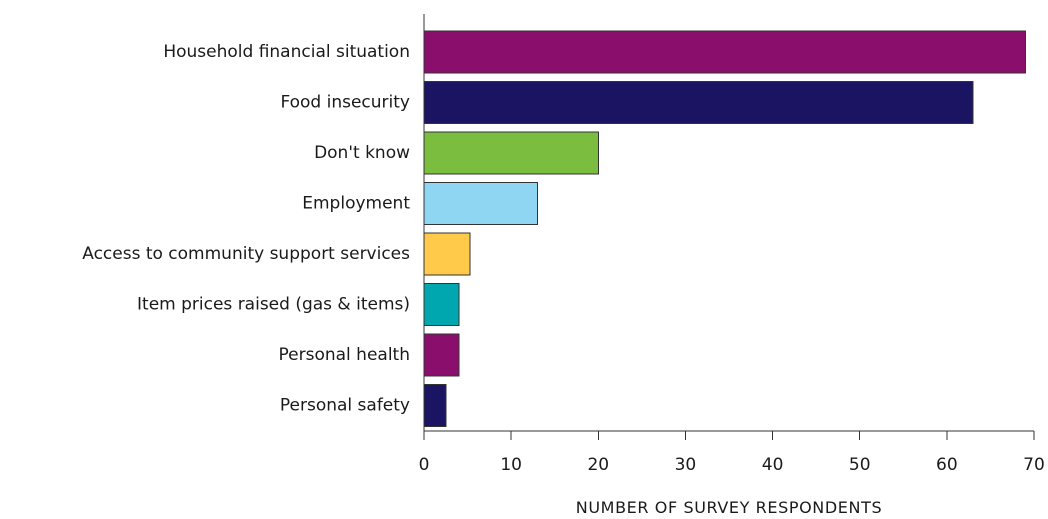 Image resolution: width=1048 pixels, height=519 pixels. I want to click on x-axis-title: NUMBER OF SURVEY RESPONDENTS, so click(729, 507).